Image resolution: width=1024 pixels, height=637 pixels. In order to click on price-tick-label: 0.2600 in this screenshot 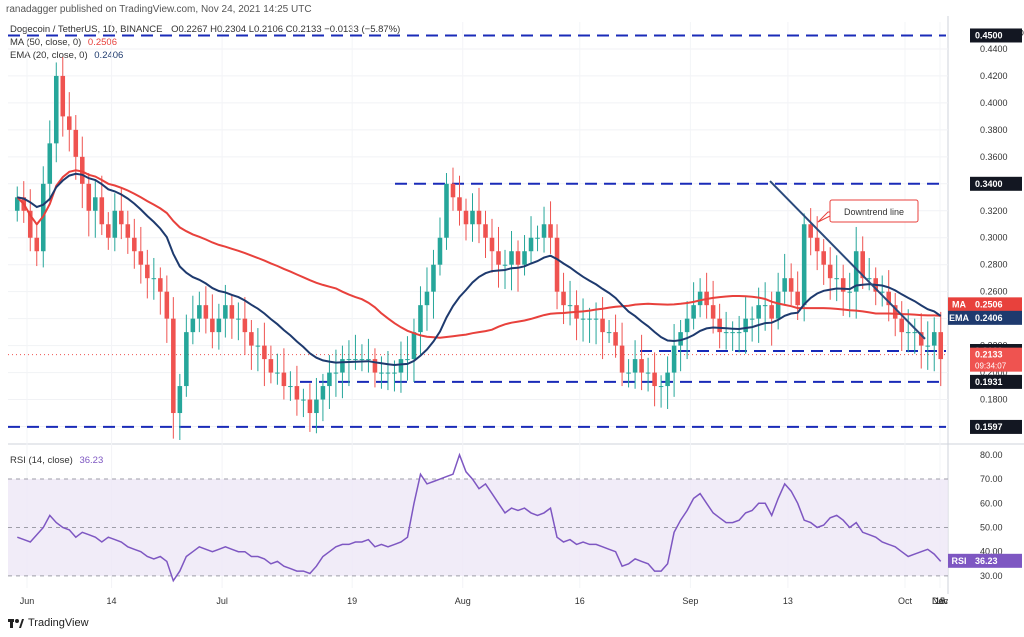, I will do `click(994, 292)`.